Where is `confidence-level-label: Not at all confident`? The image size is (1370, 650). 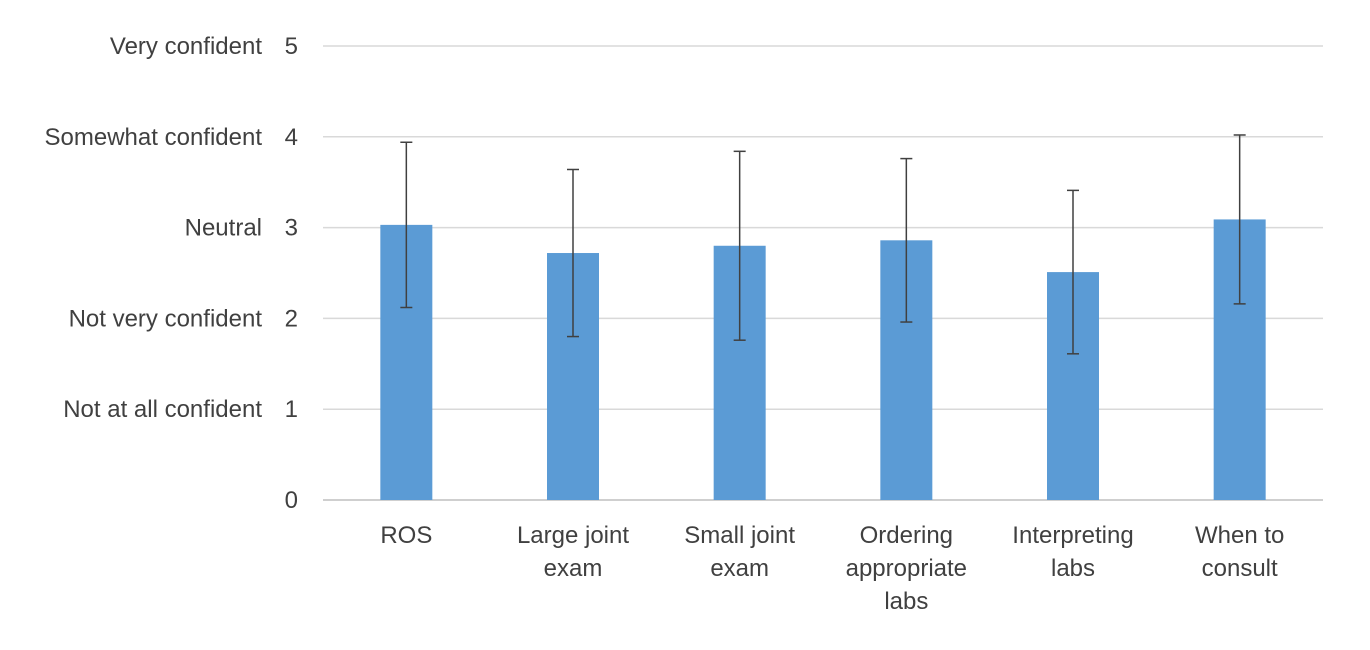 confidence-level-label: Not at all confident is located at coordinates (162, 409).